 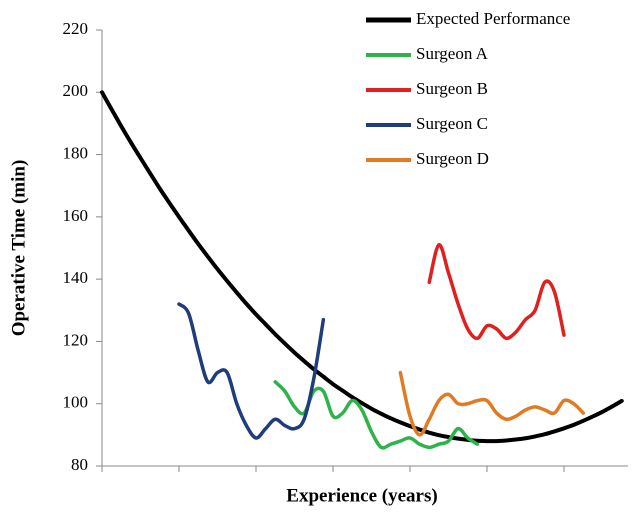 I want to click on legend-label: Surgeon A, so click(x=452, y=53).